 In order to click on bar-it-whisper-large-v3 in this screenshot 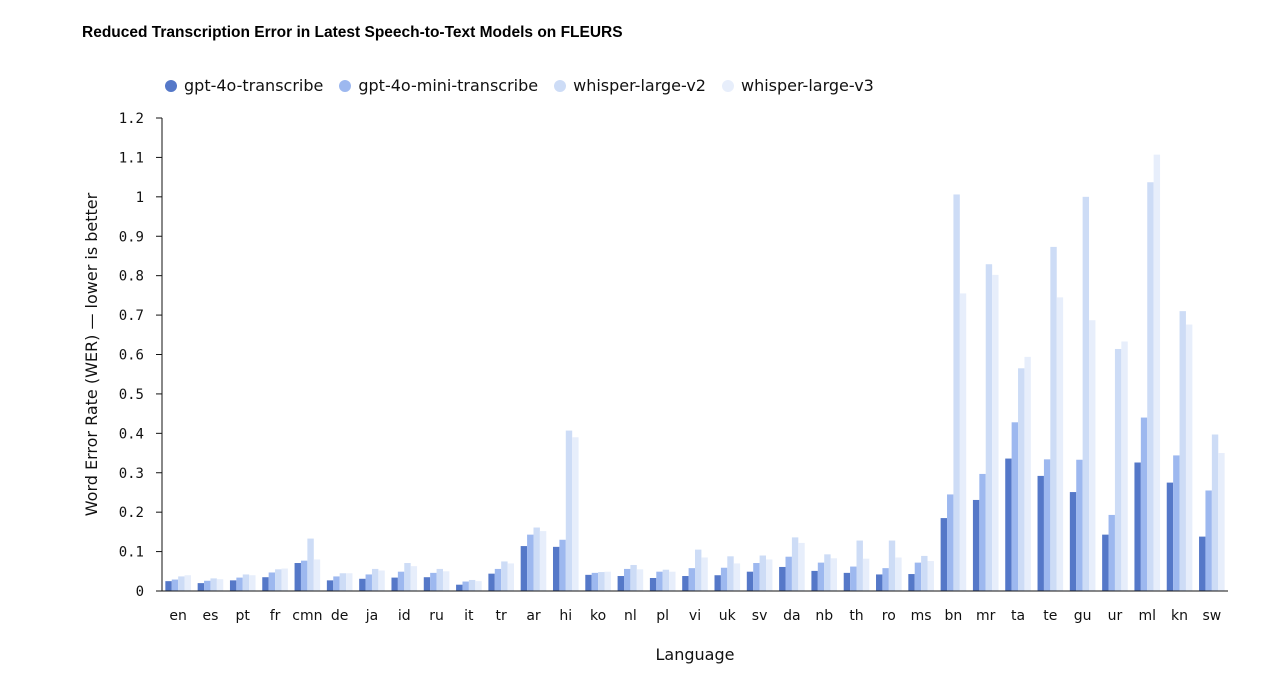, I will do `click(478, 586)`.